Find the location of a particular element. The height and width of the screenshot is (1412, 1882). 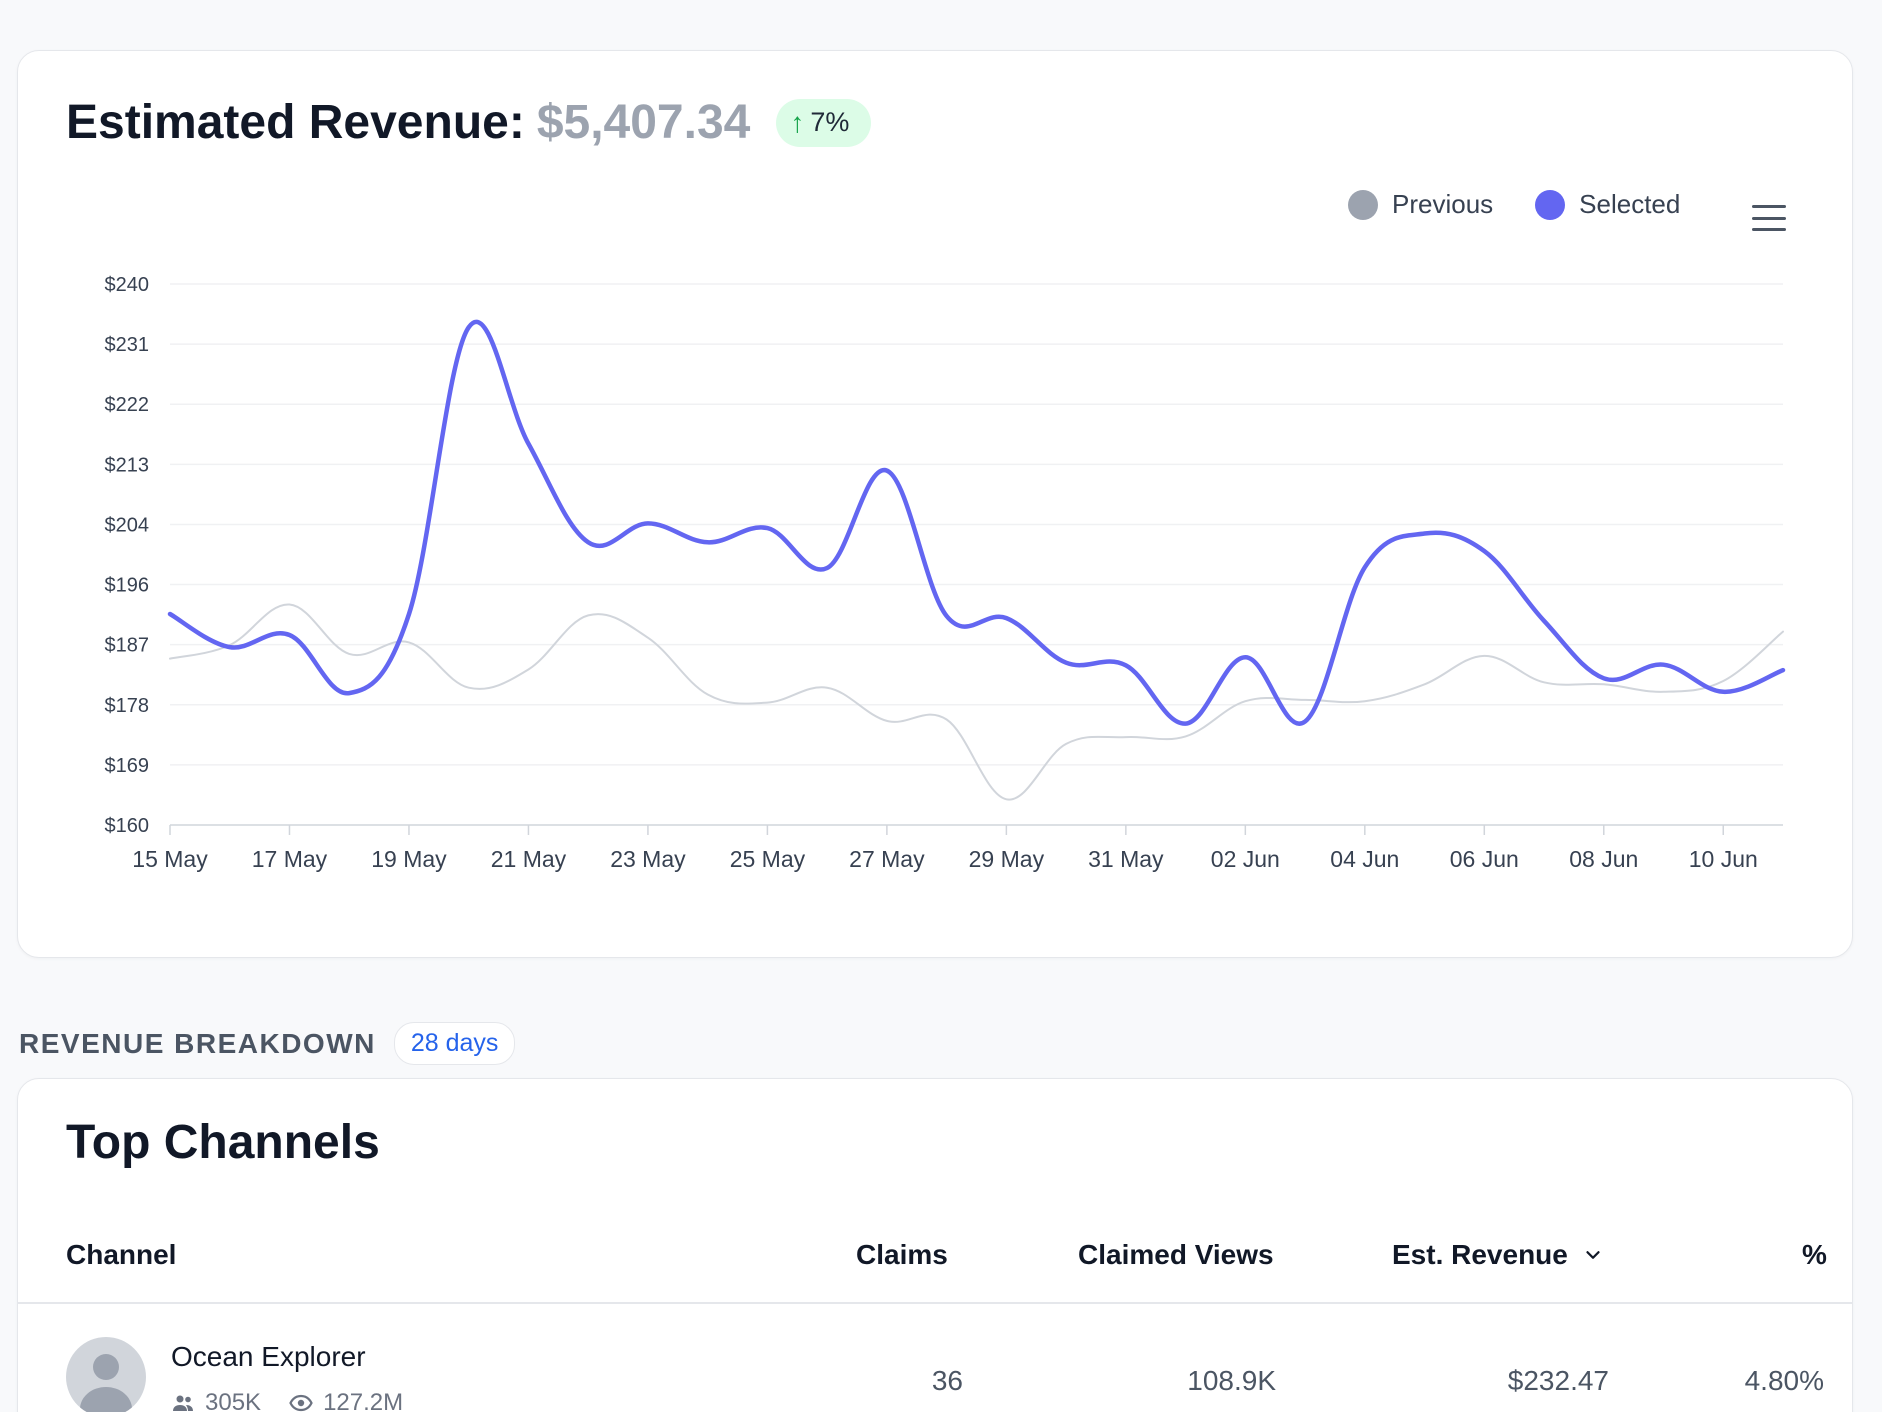

legend-dot-previous is located at coordinates (1363, 204).